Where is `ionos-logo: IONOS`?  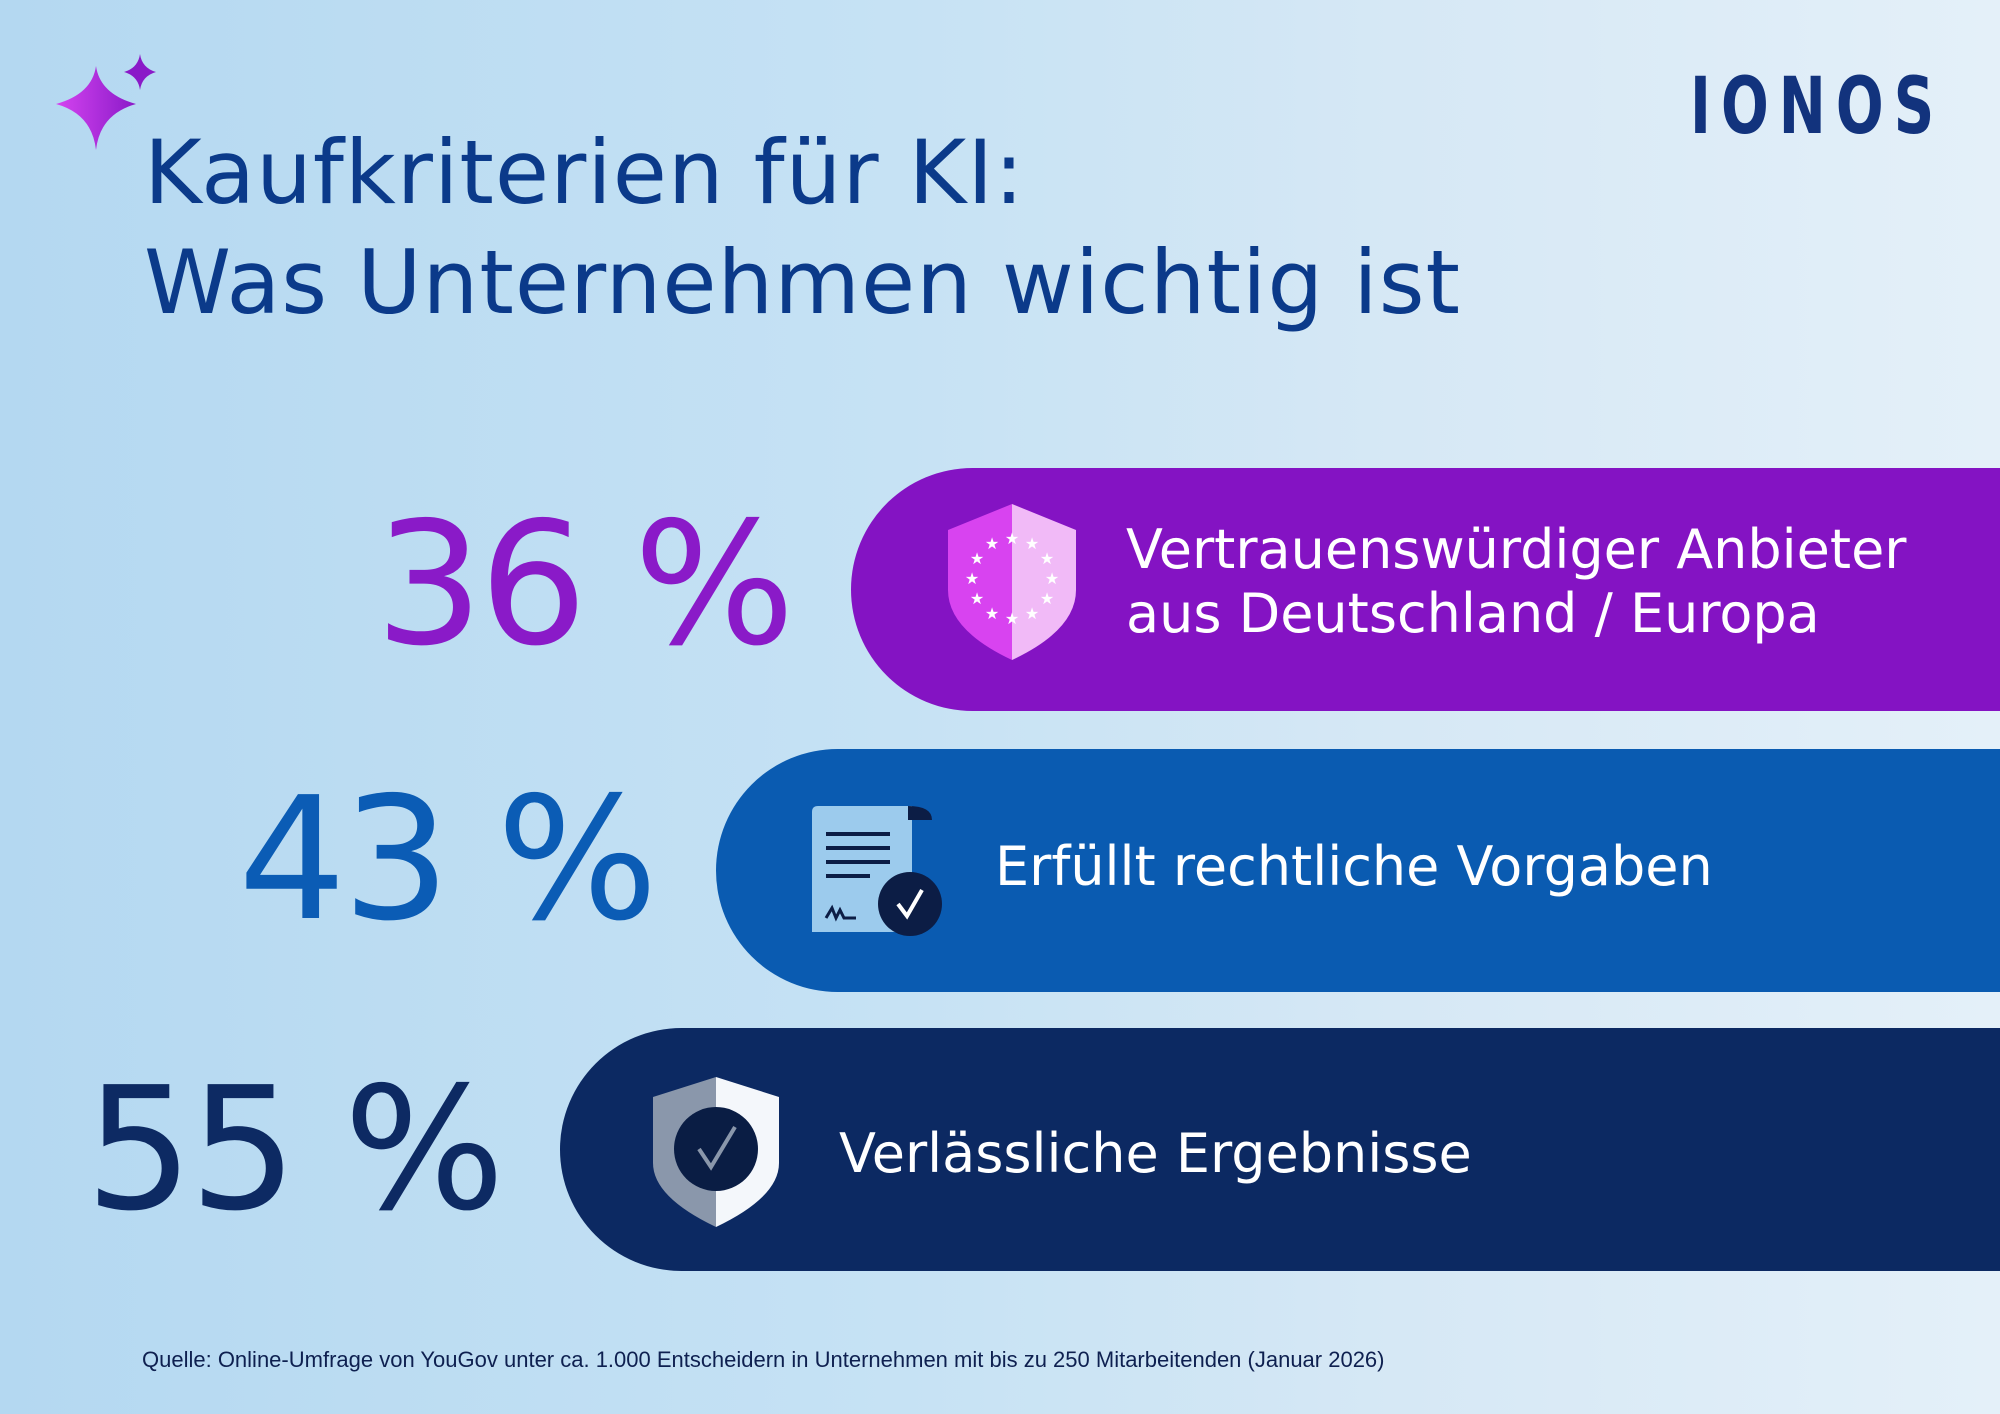
ionos-logo: IONOS is located at coordinates (1817, 107).